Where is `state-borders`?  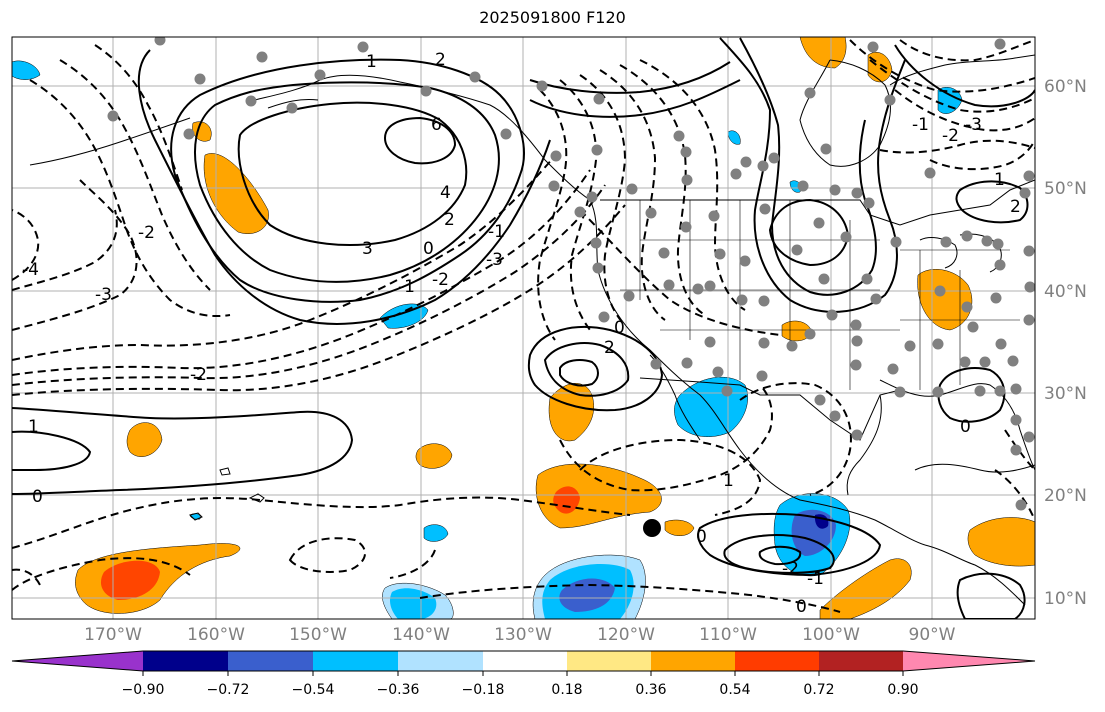 state-borders is located at coordinates (820, 295).